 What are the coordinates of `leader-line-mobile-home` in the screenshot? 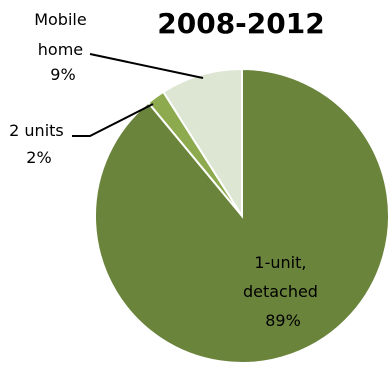 It's located at (146, 66).